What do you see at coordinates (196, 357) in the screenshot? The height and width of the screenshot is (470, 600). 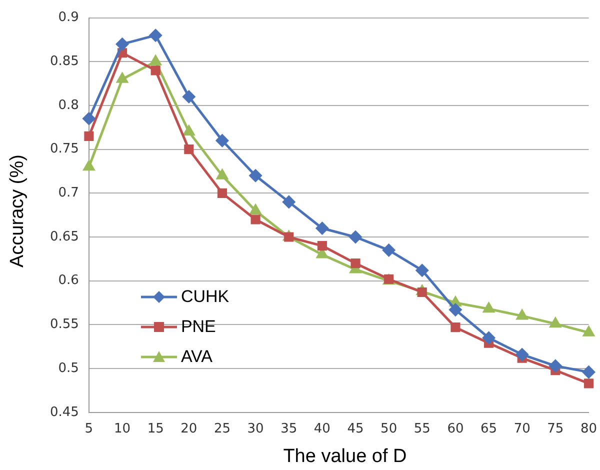 I see `legend-label: AVA` at bounding box center [196, 357].